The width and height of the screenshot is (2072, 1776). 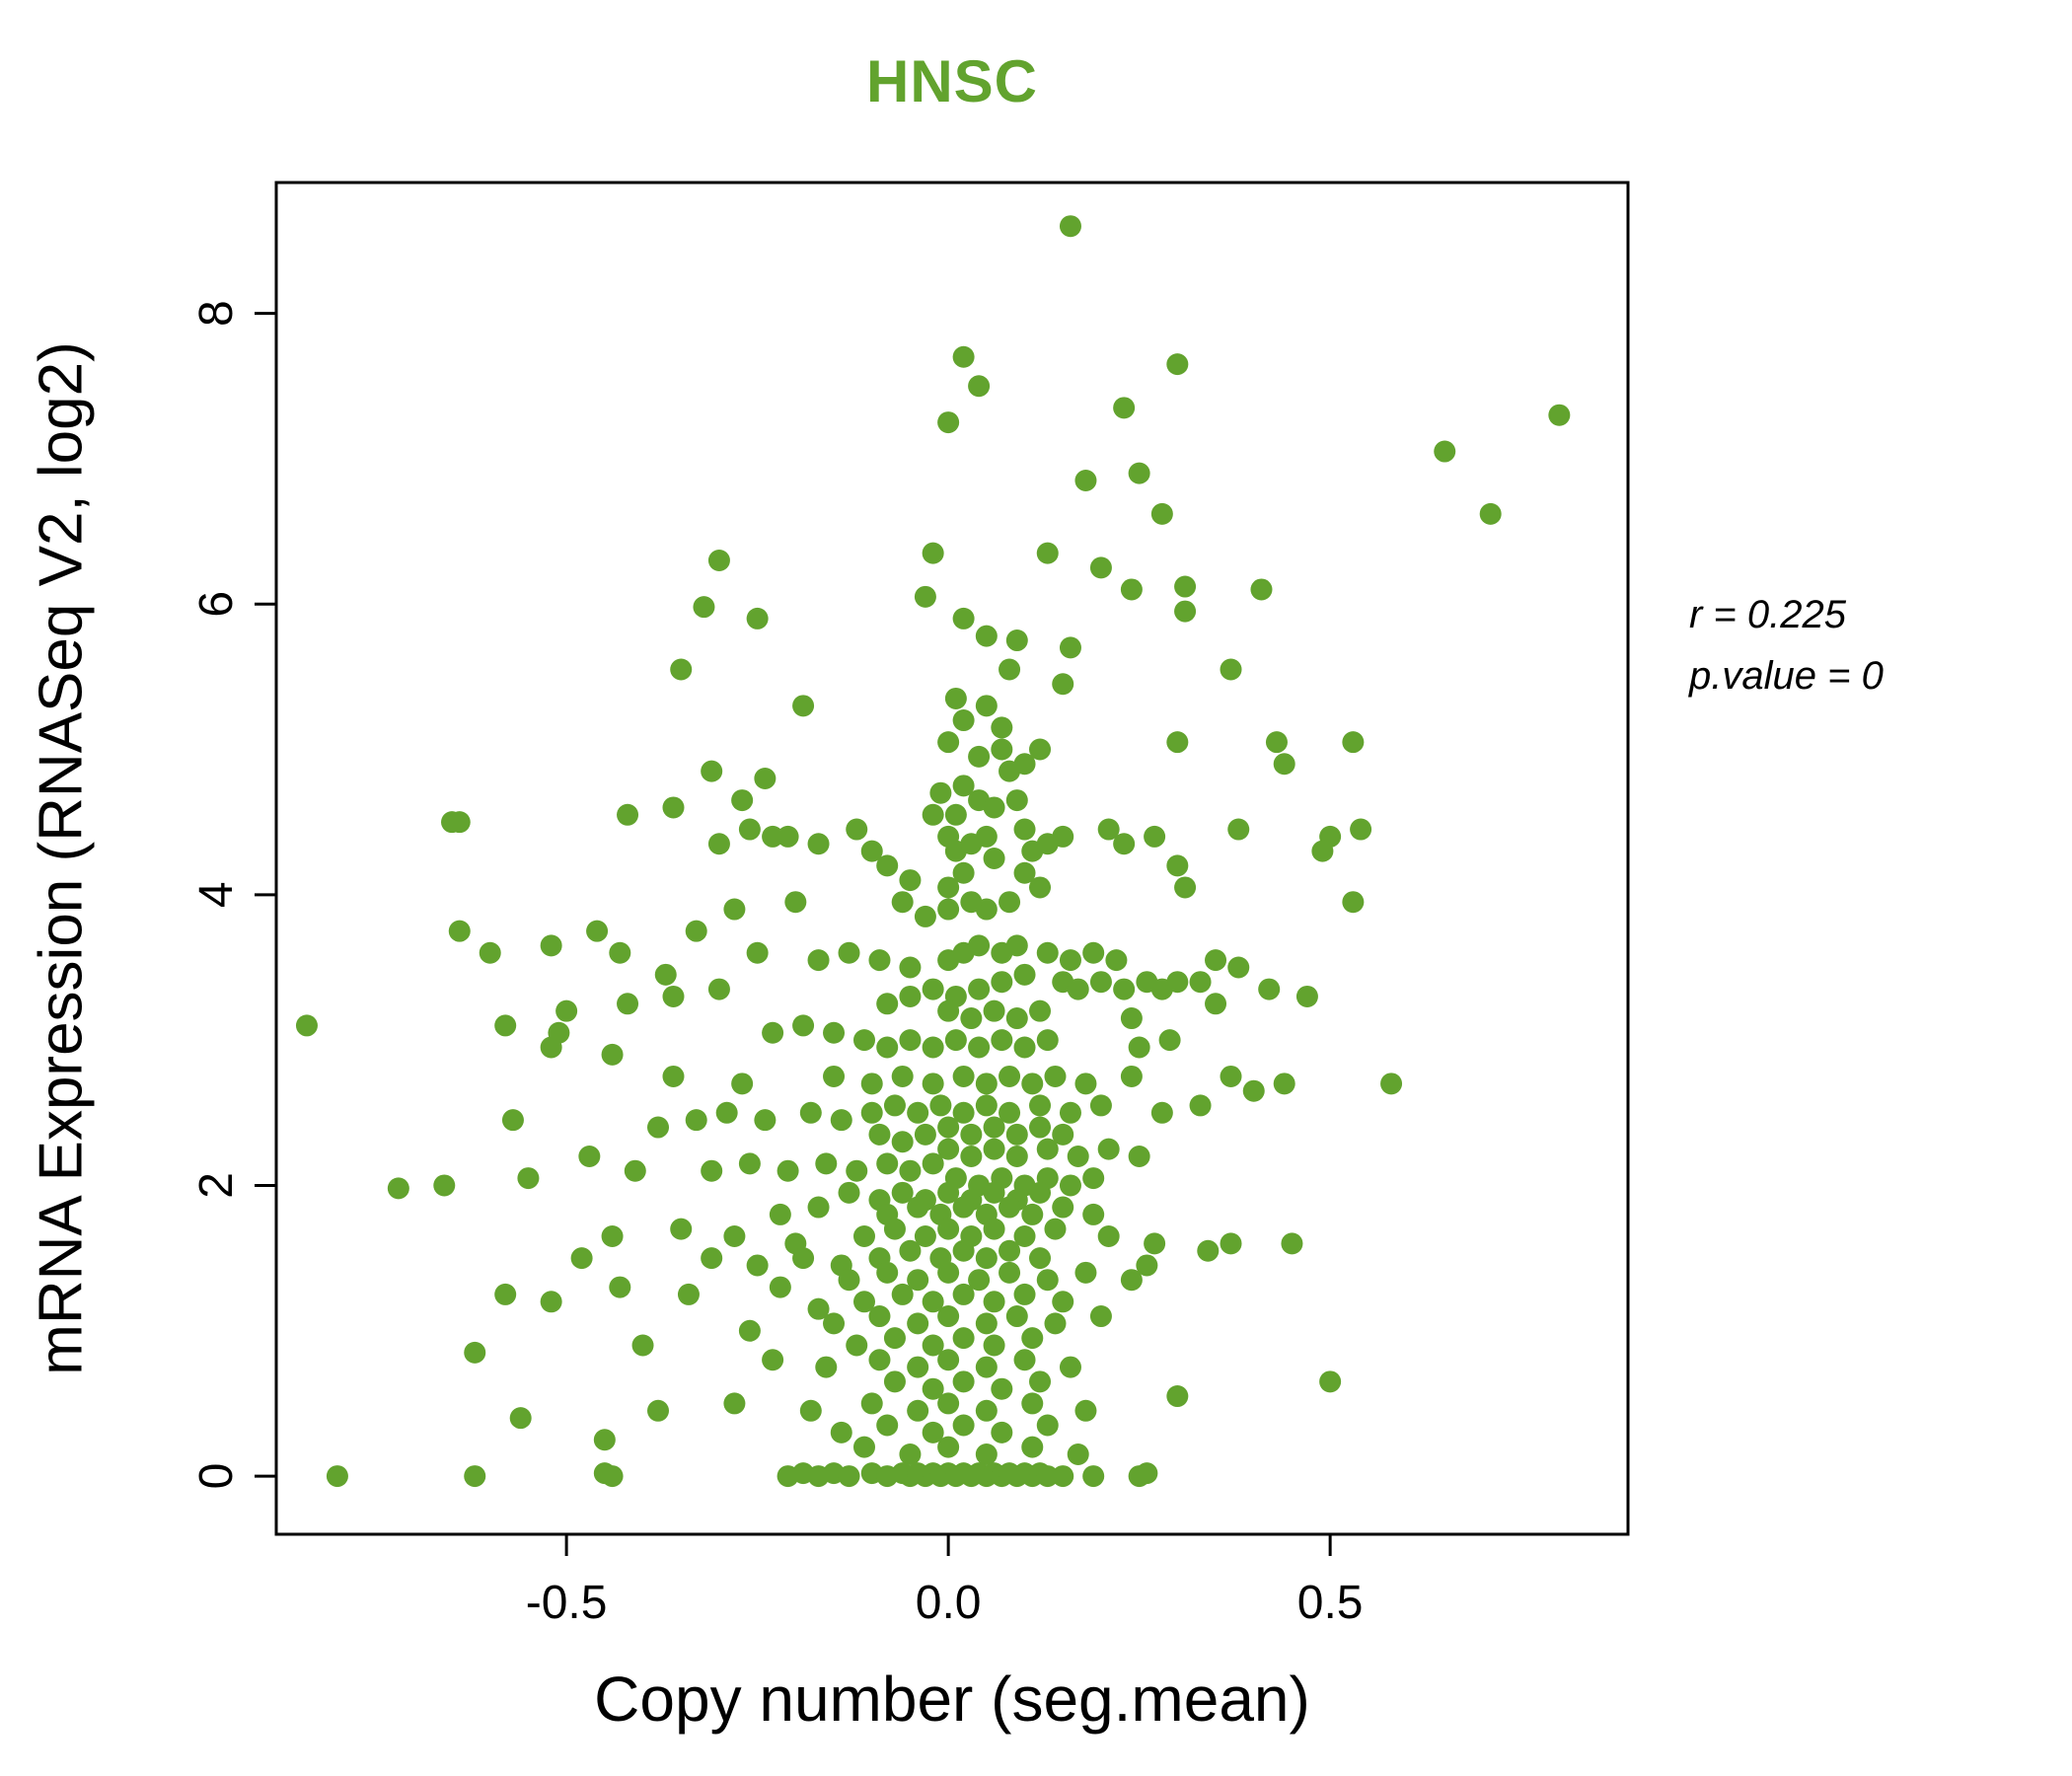 I want to click on correlation-annotation: r = 0.225 p.value = 0, so click(x=1787, y=645).